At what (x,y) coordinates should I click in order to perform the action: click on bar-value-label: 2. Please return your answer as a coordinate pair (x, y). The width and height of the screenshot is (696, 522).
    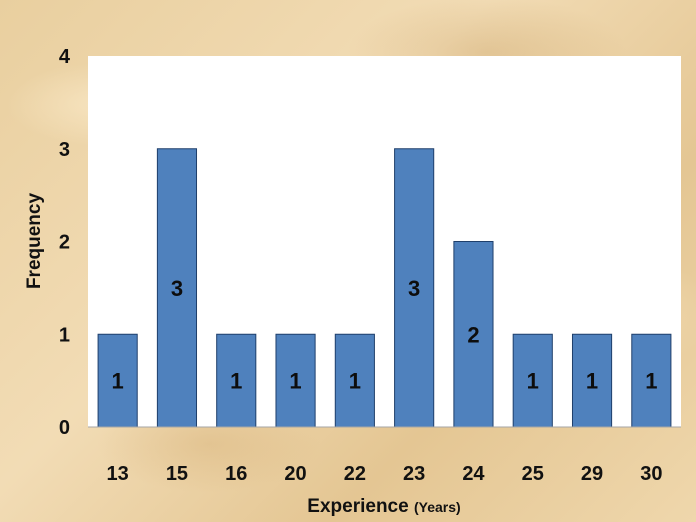
    Looking at the image, I should click on (473, 334).